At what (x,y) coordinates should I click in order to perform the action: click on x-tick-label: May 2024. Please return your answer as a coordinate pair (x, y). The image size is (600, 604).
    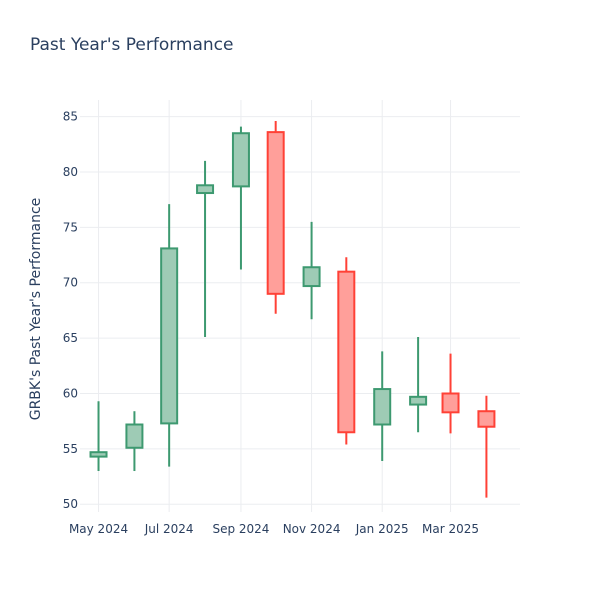
    Looking at the image, I should click on (98, 529).